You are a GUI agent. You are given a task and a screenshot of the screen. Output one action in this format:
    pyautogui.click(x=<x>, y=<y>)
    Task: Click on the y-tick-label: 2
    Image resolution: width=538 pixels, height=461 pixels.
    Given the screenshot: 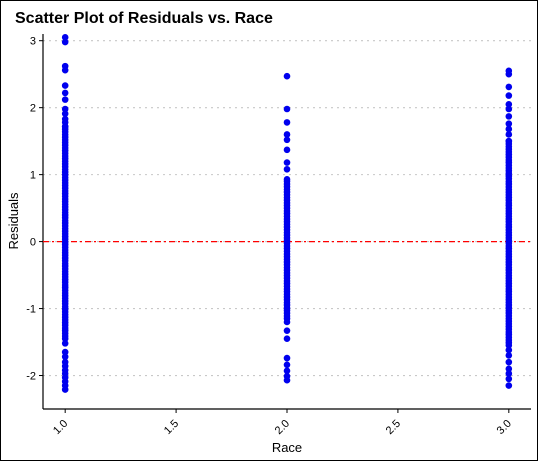 What is the action you would take?
    pyautogui.click(x=33, y=109)
    